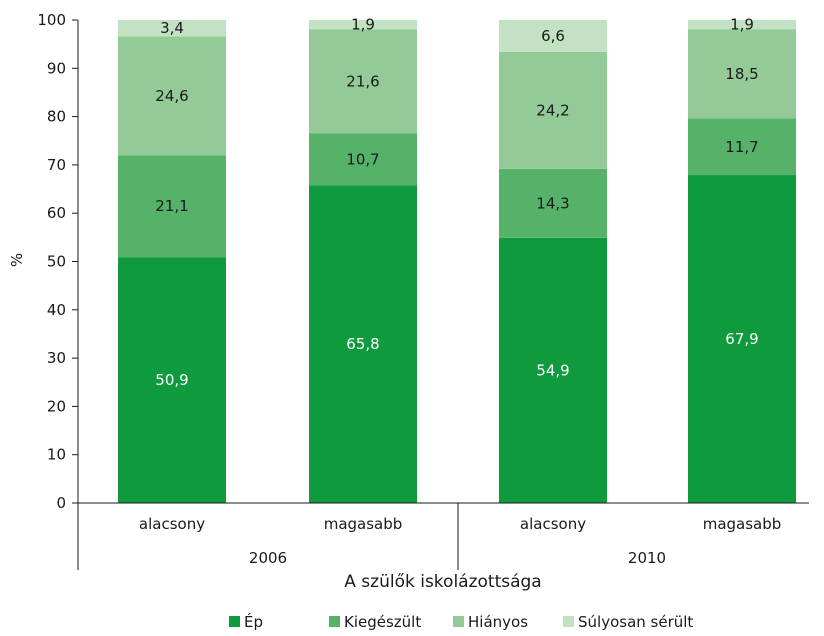 This screenshot has height=636, width=824. Describe the element at coordinates (498, 622) in the screenshot. I see `legend-label: Hiányos` at that location.